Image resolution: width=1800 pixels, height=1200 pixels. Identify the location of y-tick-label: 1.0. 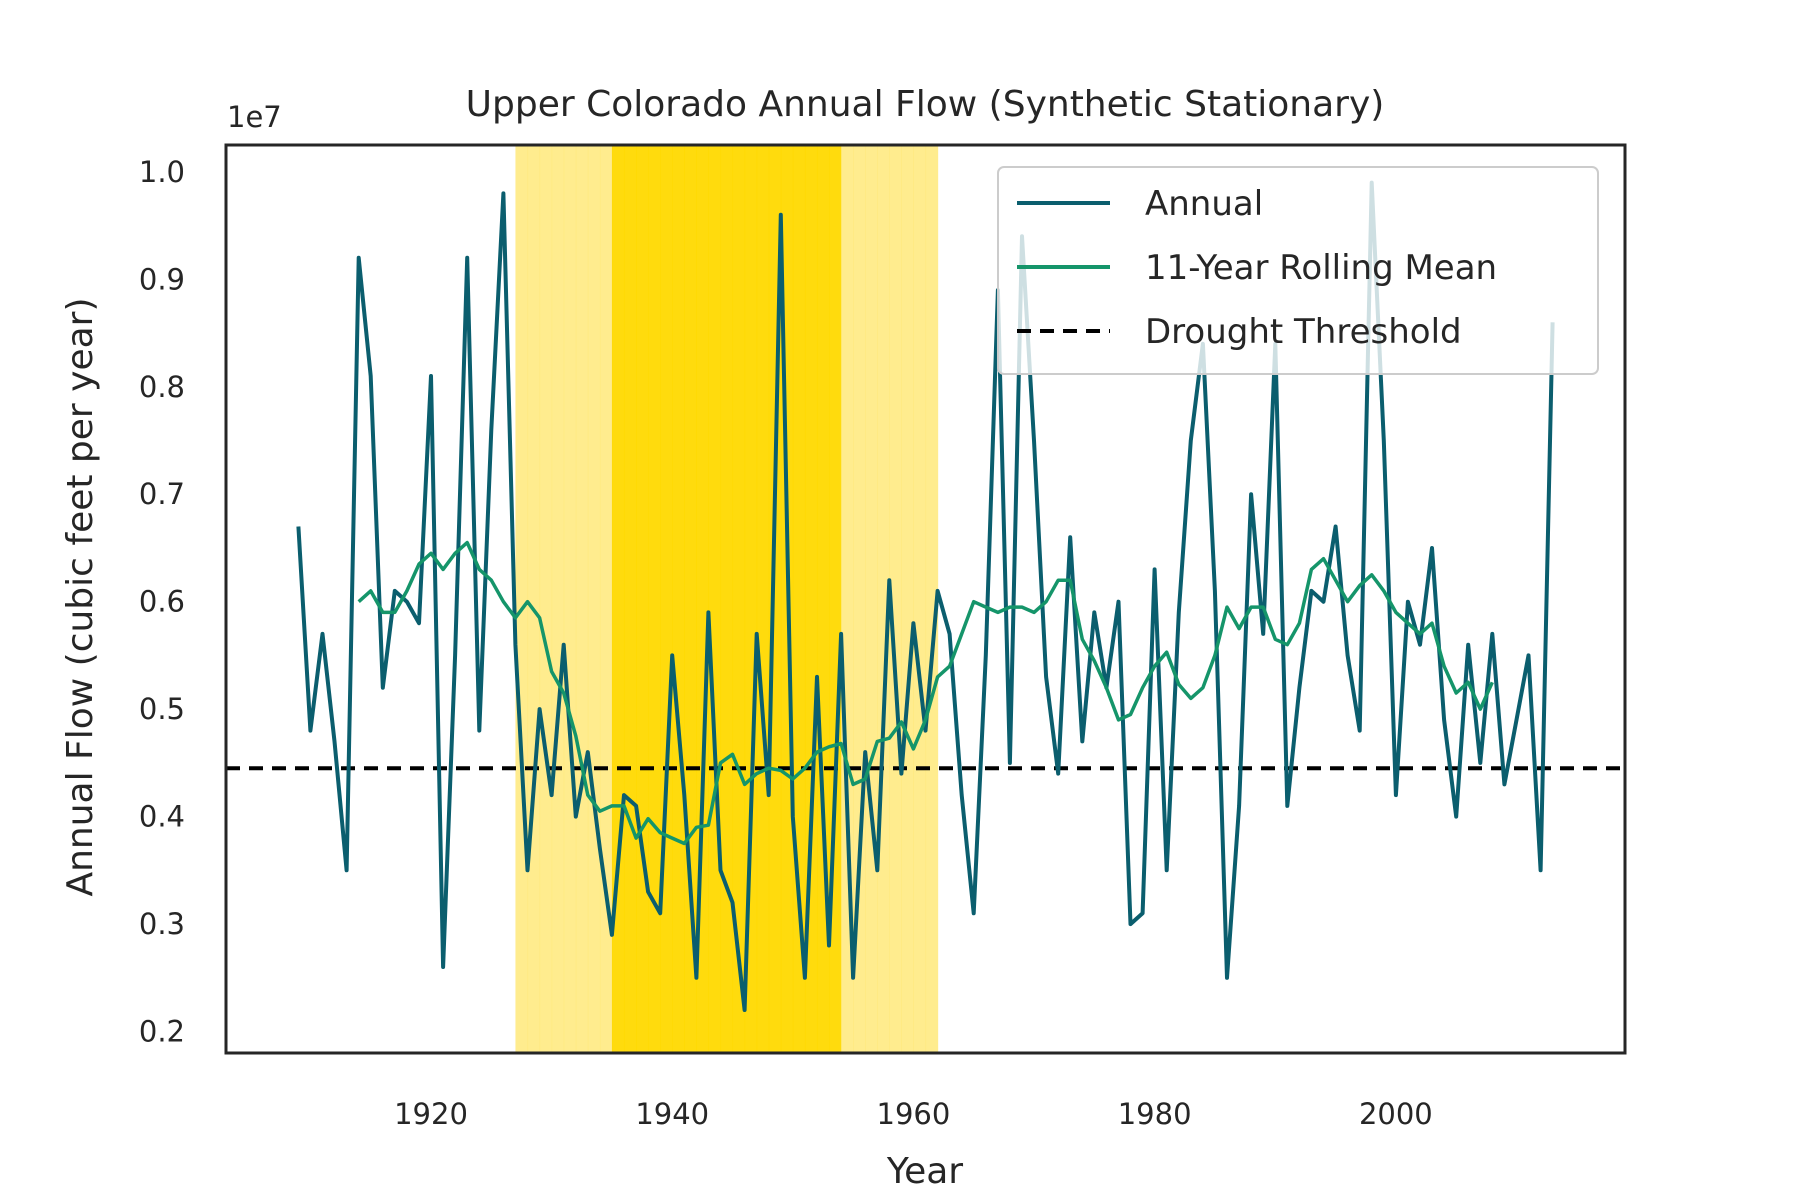
(162, 172).